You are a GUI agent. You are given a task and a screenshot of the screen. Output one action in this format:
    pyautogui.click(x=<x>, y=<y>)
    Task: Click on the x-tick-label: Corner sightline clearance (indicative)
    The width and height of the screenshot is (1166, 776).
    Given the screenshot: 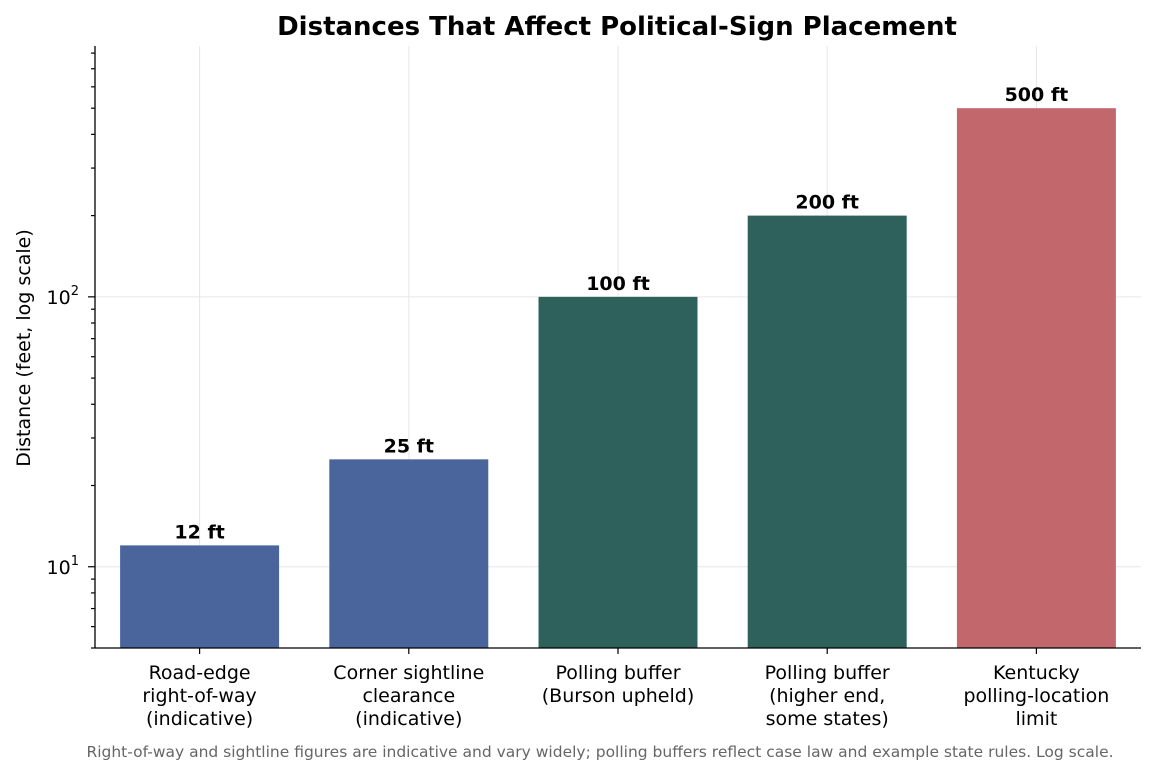 What is the action you would take?
    pyautogui.click(x=408, y=696)
    